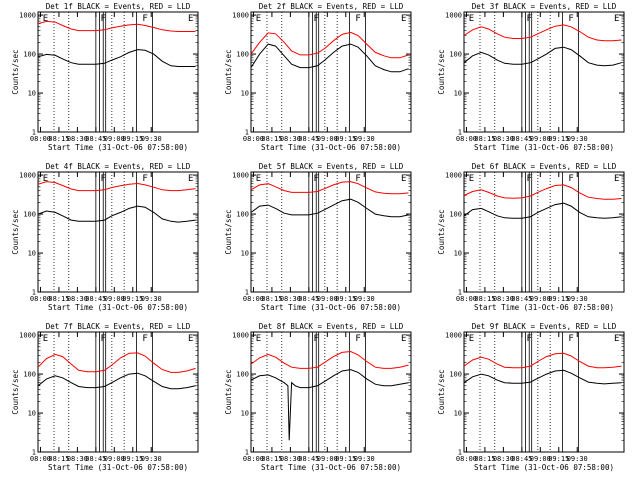  What do you see at coordinates (331, 166) in the screenshot?
I see `panel-title: Det 5f BLACK = Events, RED = LLD` at bounding box center [331, 166].